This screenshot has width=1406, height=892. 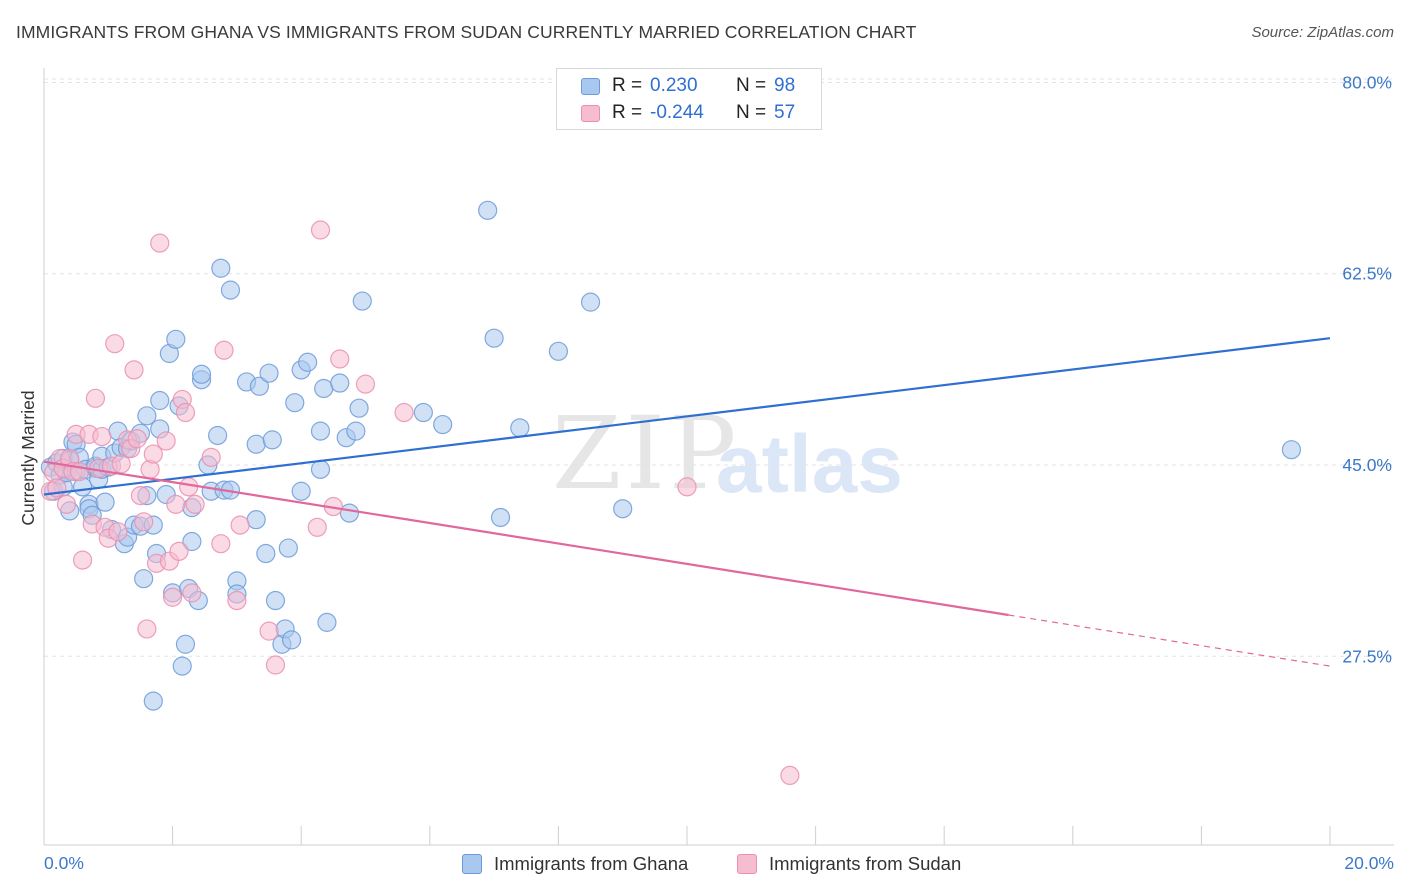 I want to click on chart-source: Source: ZipAtlas.com, so click(x=1322, y=32).